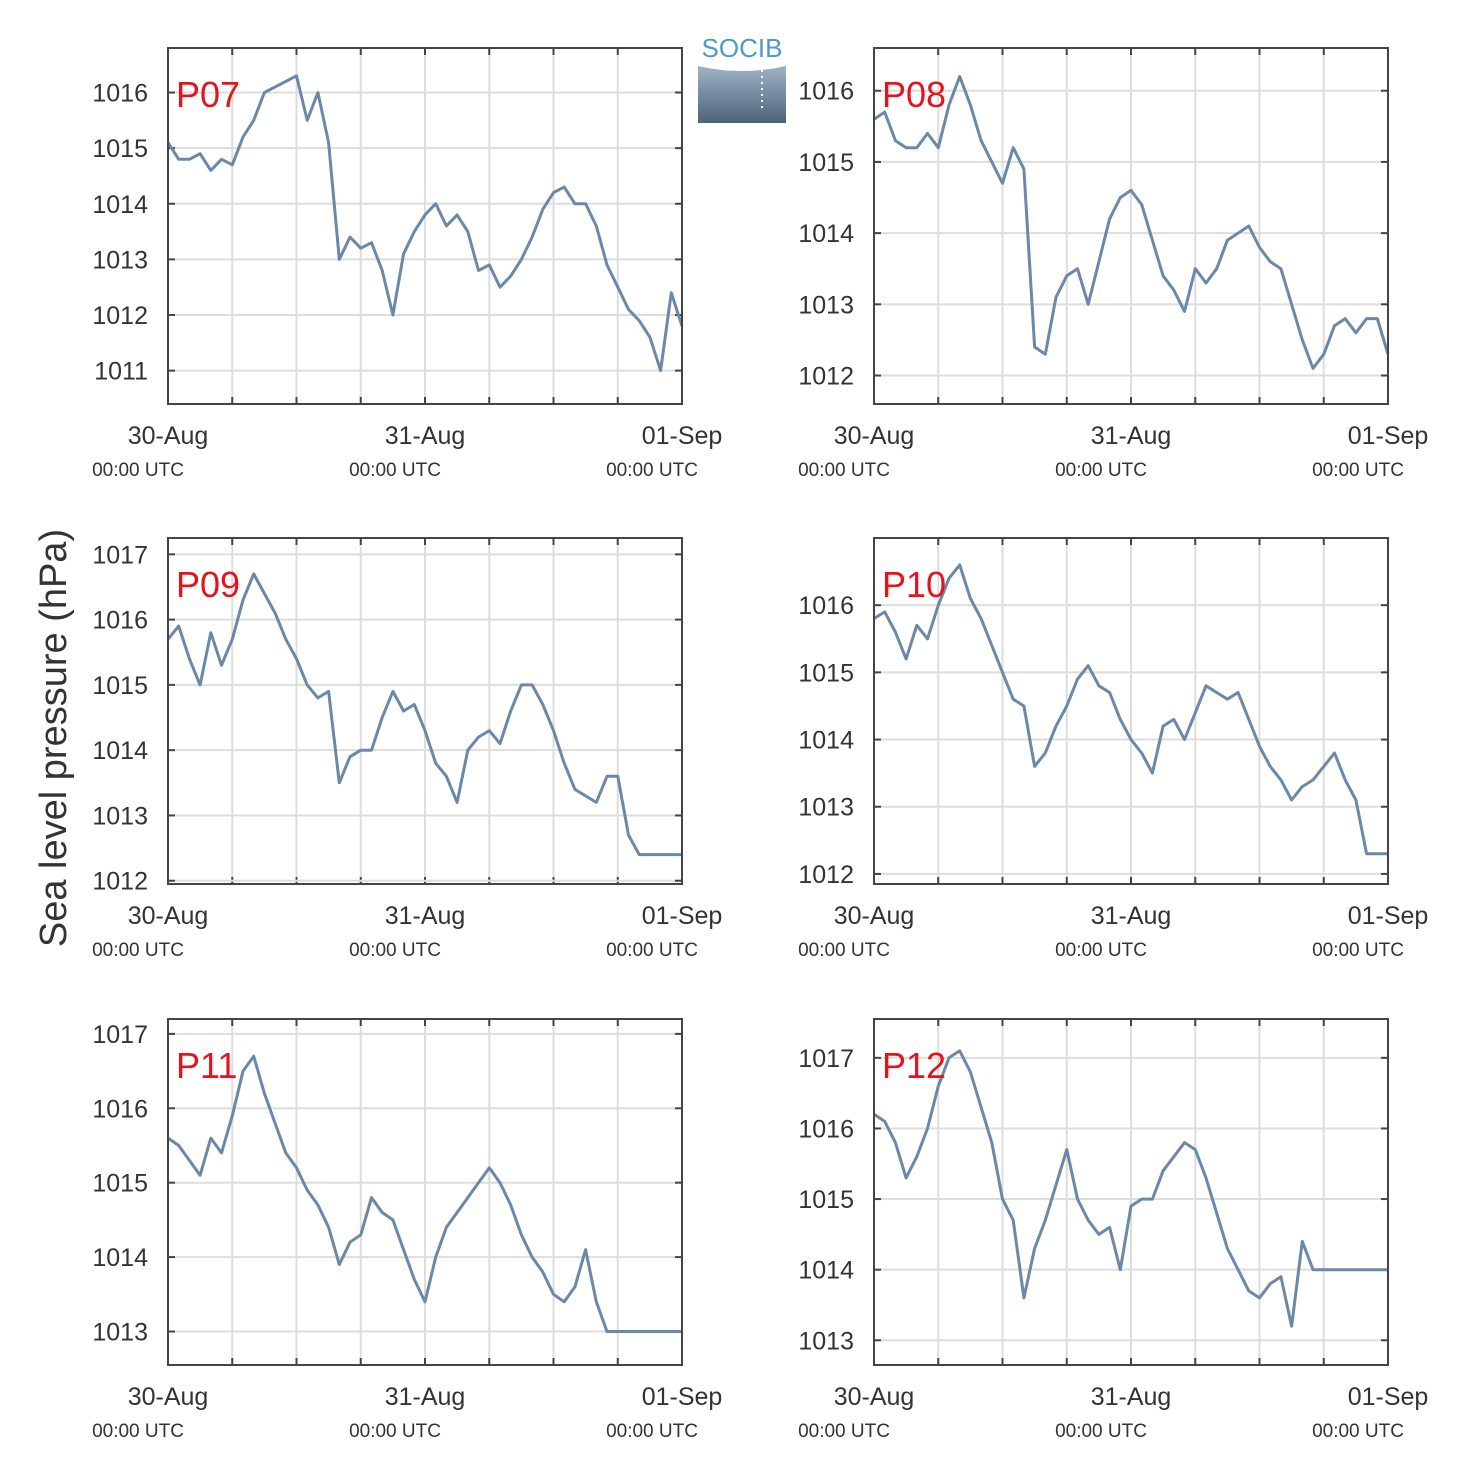 The height and width of the screenshot is (1474, 1462). I want to click on y-axis-label: Sea level pressure (hPa), so click(54, 738).